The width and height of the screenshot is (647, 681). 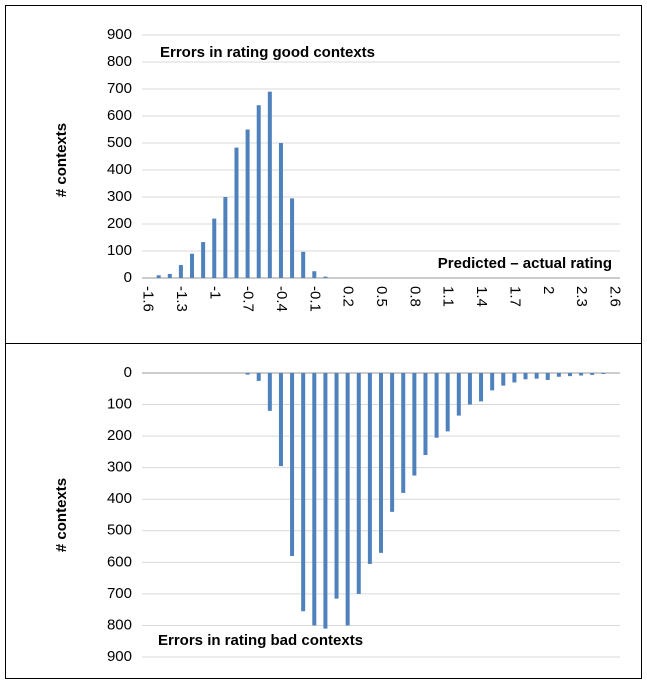 What do you see at coordinates (581, 296) in the screenshot?
I see `x-tick-label: 2.3` at bounding box center [581, 296].